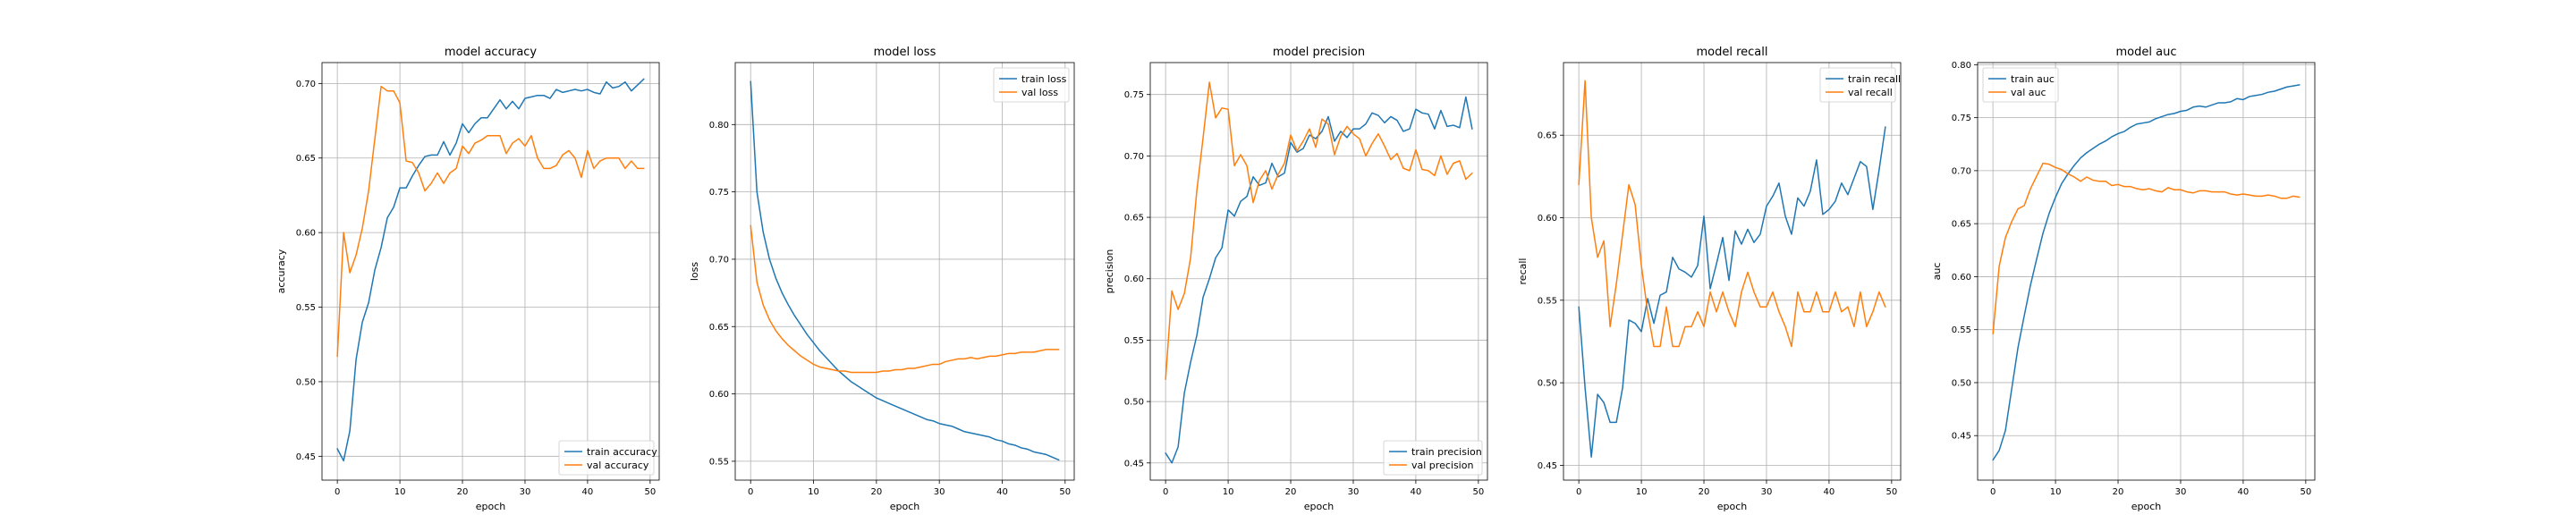 Image resolution: width=2576 pixels, height=515 pixels. Describe the element at coordinates (1937, 272) in the screenshot. I see `y-axis-label: auc` at that location.